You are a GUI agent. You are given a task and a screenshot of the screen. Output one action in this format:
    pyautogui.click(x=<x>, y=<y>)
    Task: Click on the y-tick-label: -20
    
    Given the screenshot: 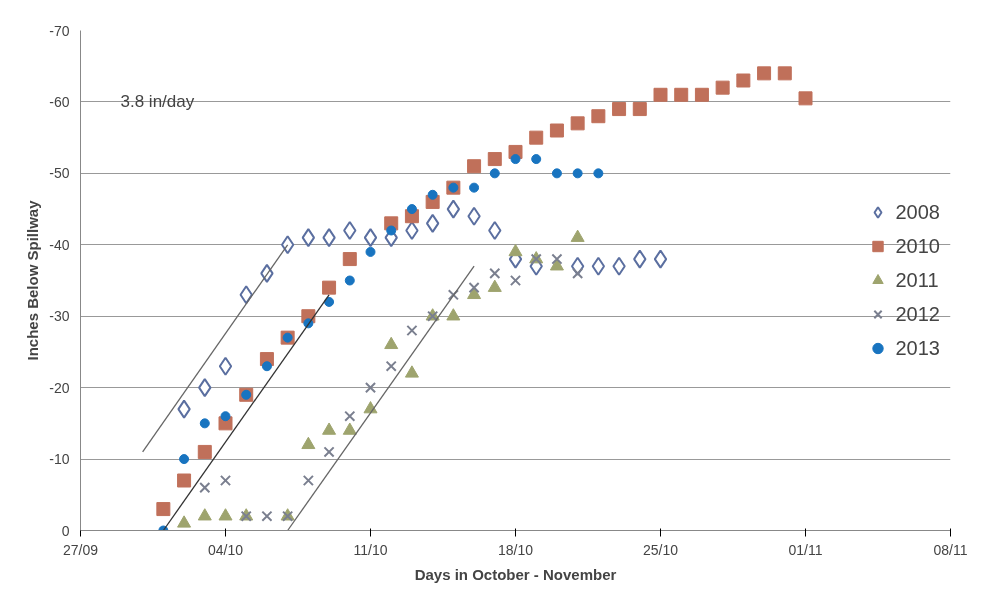 What is the action you would take?
    pyautogui.click(x=59, y=387)
    